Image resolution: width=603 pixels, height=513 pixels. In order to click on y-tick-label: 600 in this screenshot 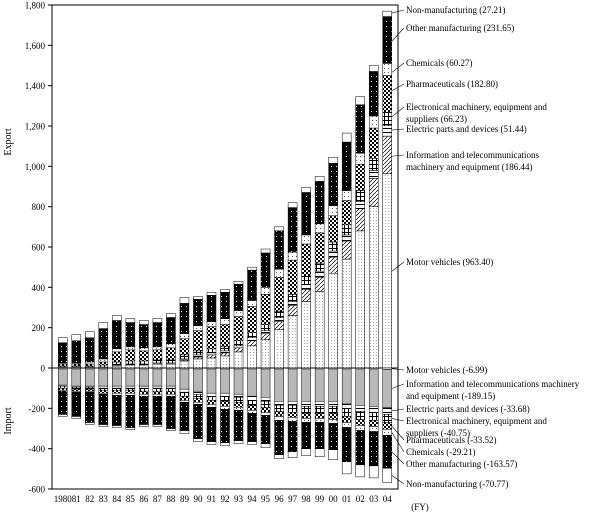, I will do `click(39, 248)`.